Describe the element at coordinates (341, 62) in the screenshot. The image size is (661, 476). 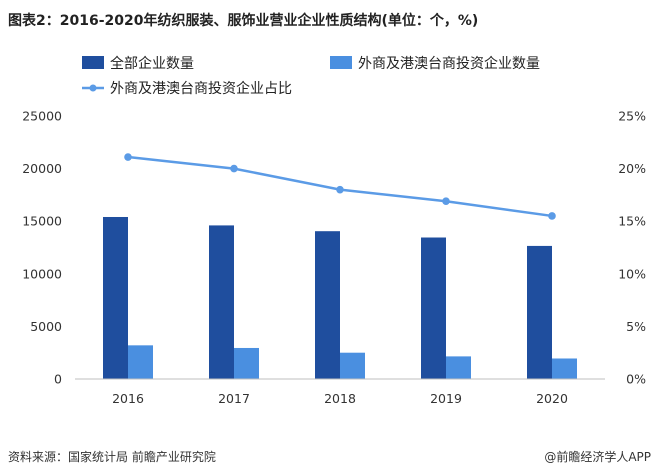
I see `legend-swatch-foreign` at that location.